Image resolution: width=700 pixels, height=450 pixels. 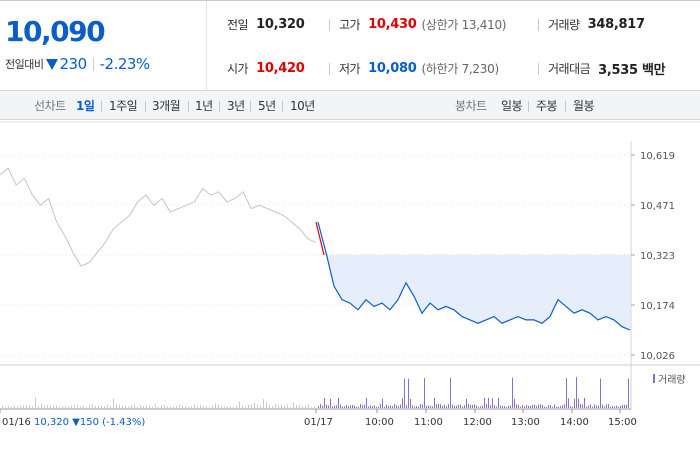 What do you see at coordinates (73, 64) in the screenshot?
I see `change-value: 230` at bounding box center [73, 64].